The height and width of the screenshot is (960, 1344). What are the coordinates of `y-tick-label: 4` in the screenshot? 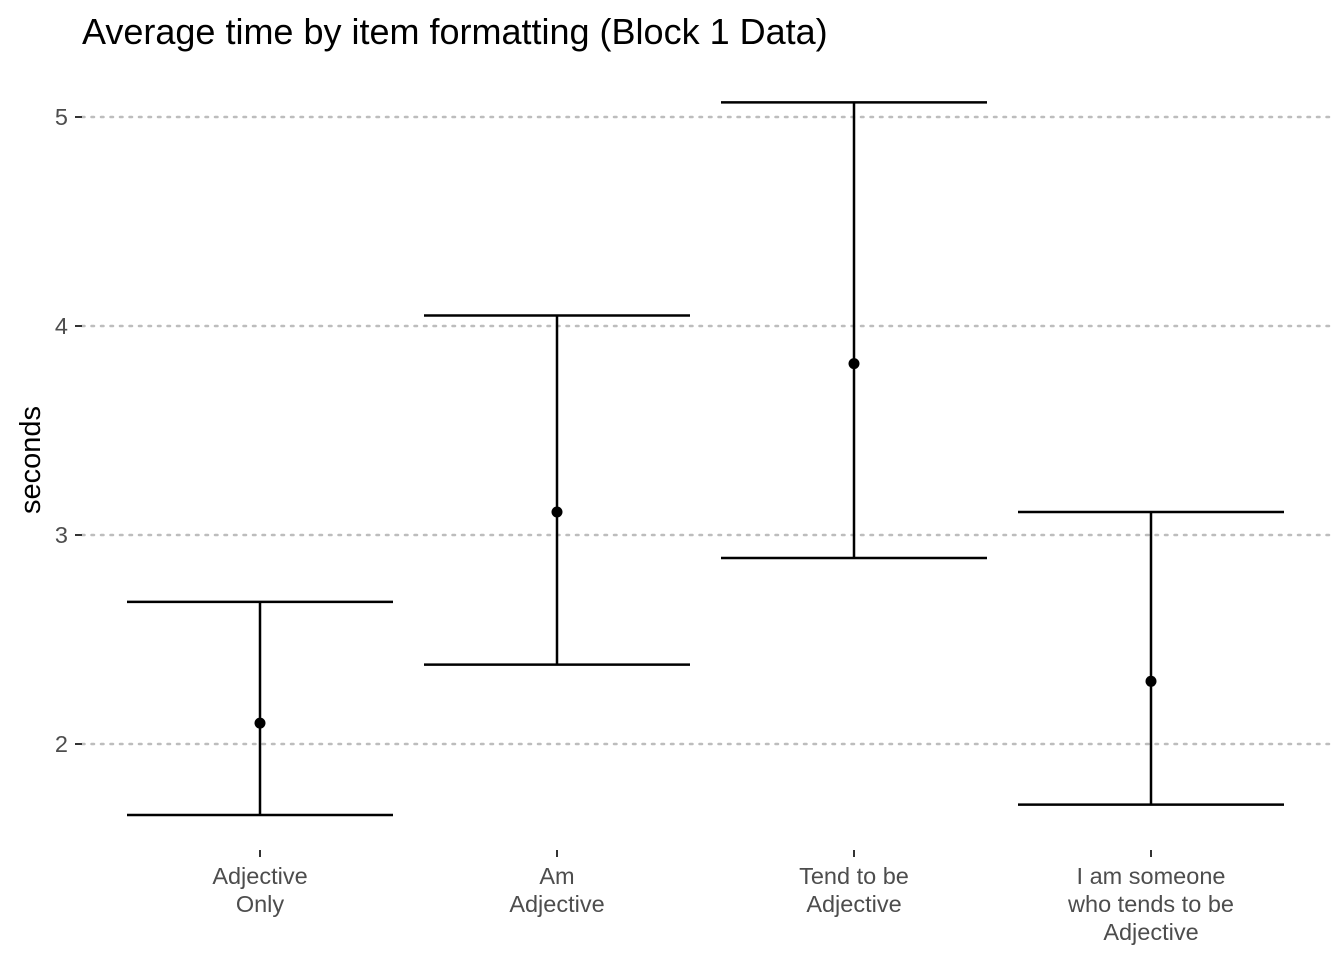 It's located at (61, 326).